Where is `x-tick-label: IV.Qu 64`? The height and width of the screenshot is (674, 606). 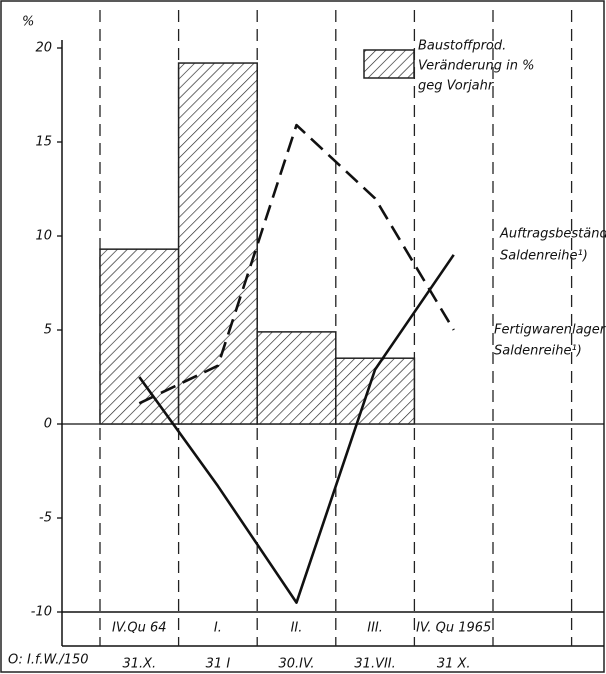
x-tick-label: IV.Qu 64 is located at coordinates (139, 628).